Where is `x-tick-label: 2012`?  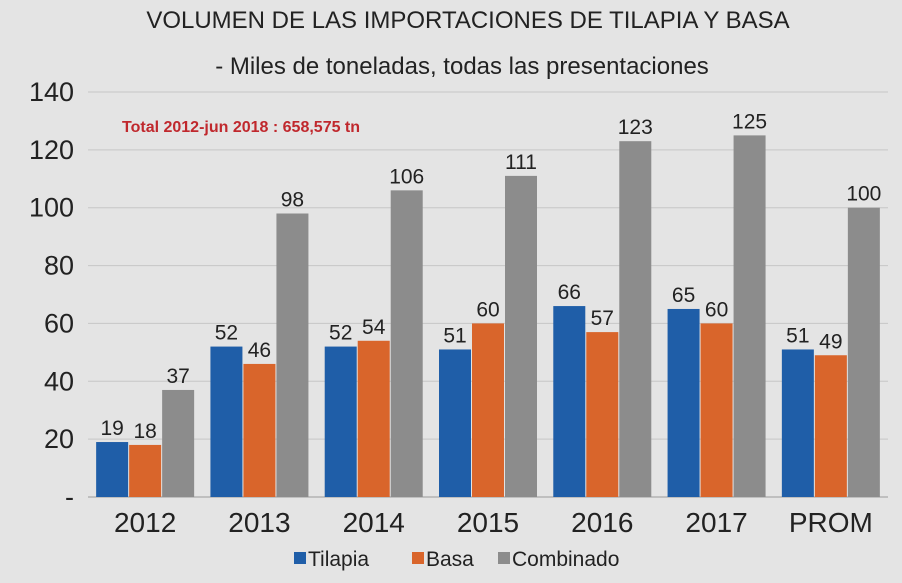
x-tick-label: 2012 is located at coordinates (145, 522).